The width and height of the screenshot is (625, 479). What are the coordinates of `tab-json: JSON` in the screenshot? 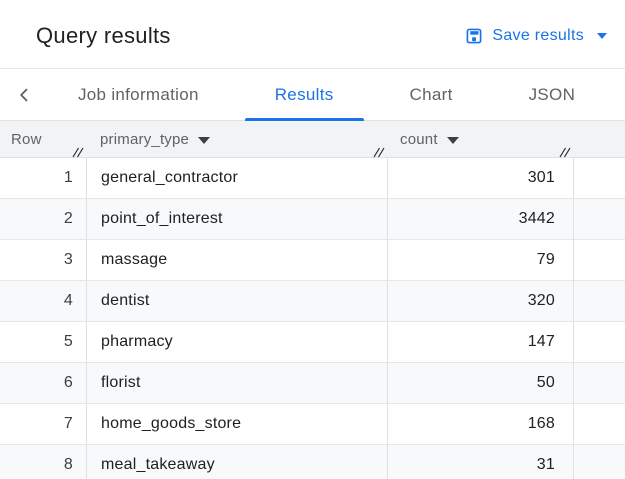 It's located at (552, 94).